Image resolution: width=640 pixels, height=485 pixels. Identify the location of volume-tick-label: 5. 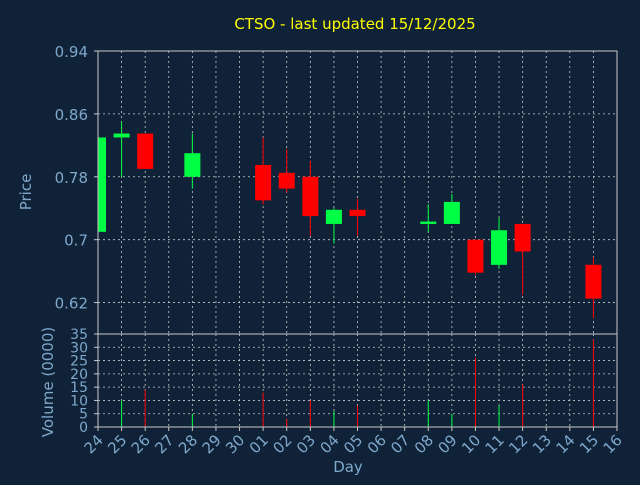
(83, 415).